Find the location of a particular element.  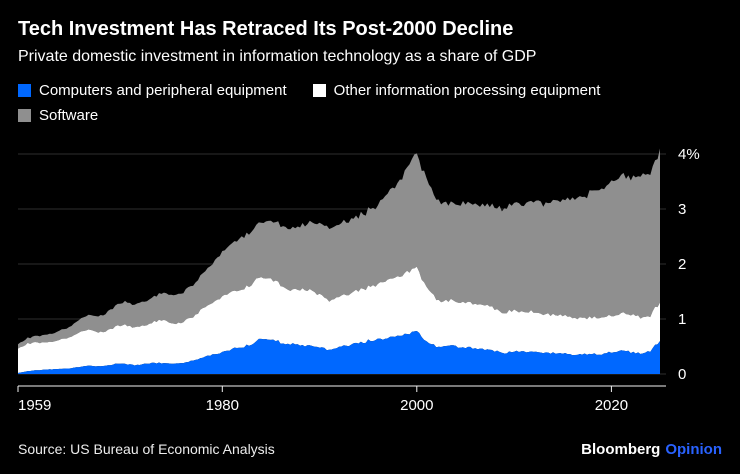

x-tick-label: 2020 is located at coordinates (611, 405).